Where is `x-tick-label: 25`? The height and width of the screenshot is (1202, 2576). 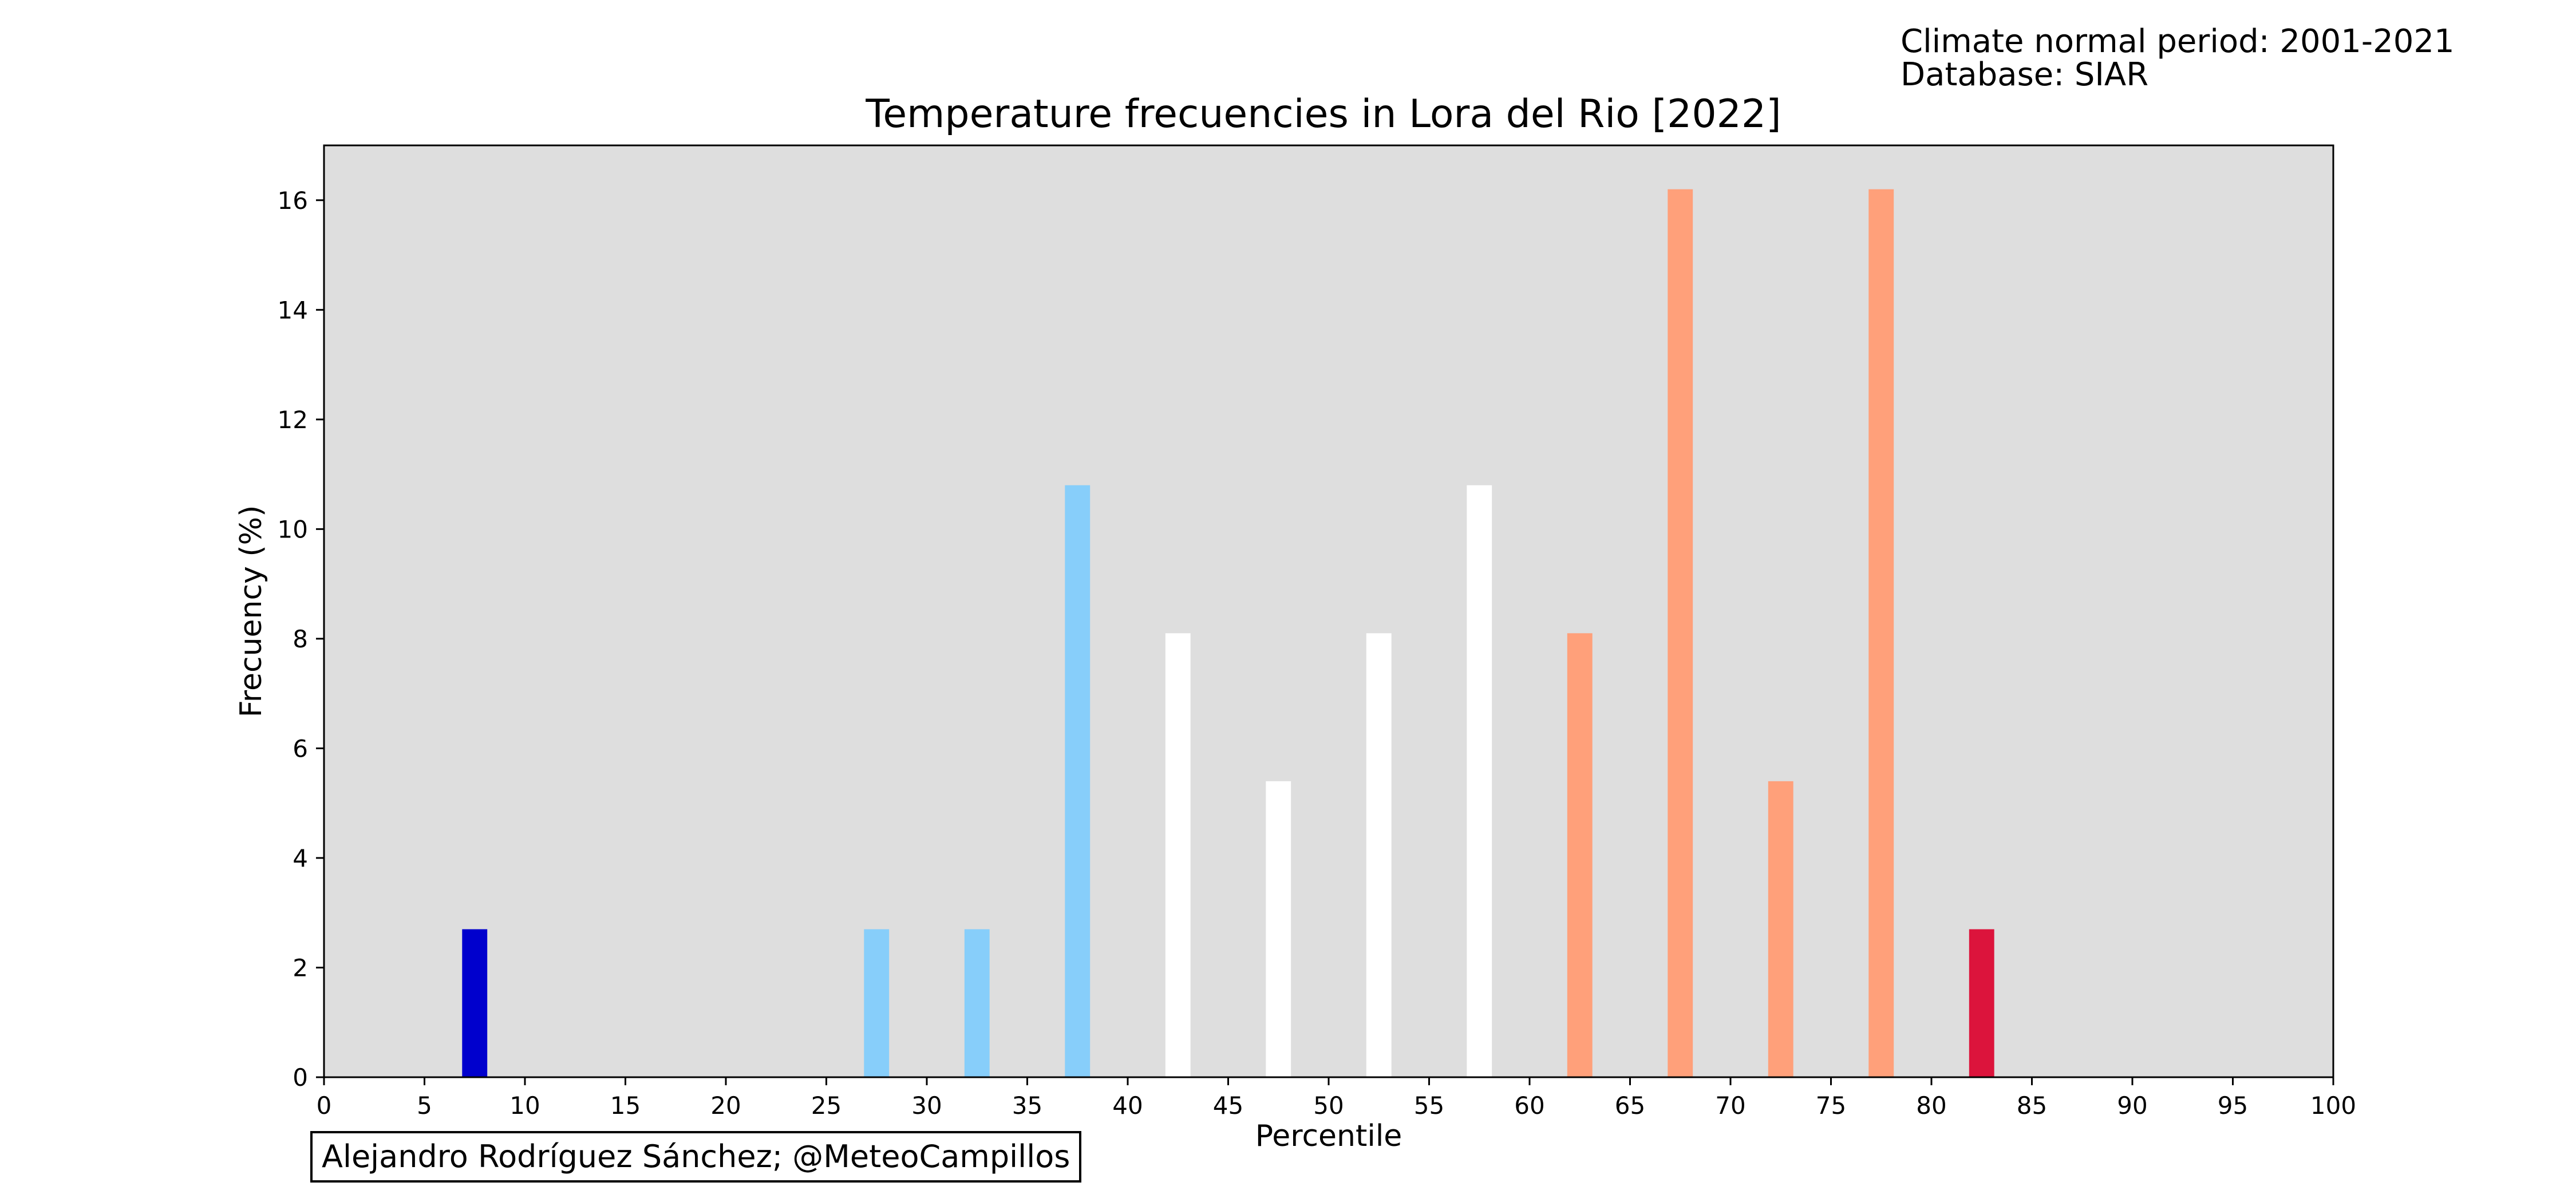
x-tick-label: 25 is located at coordinates (826, 1106).